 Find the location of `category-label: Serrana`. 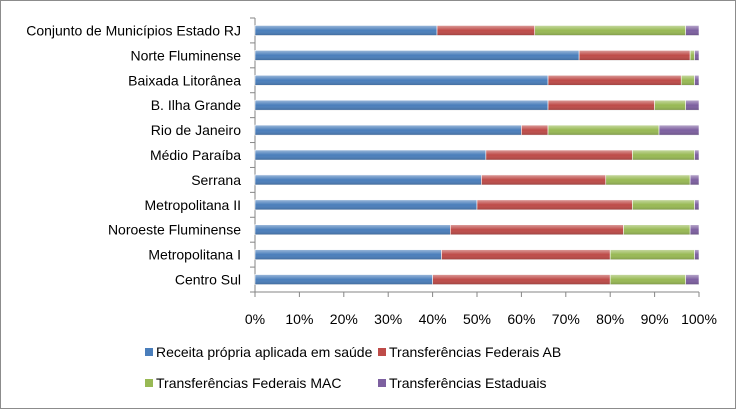

category-label: Serrana is located at coordinates (216, 180).